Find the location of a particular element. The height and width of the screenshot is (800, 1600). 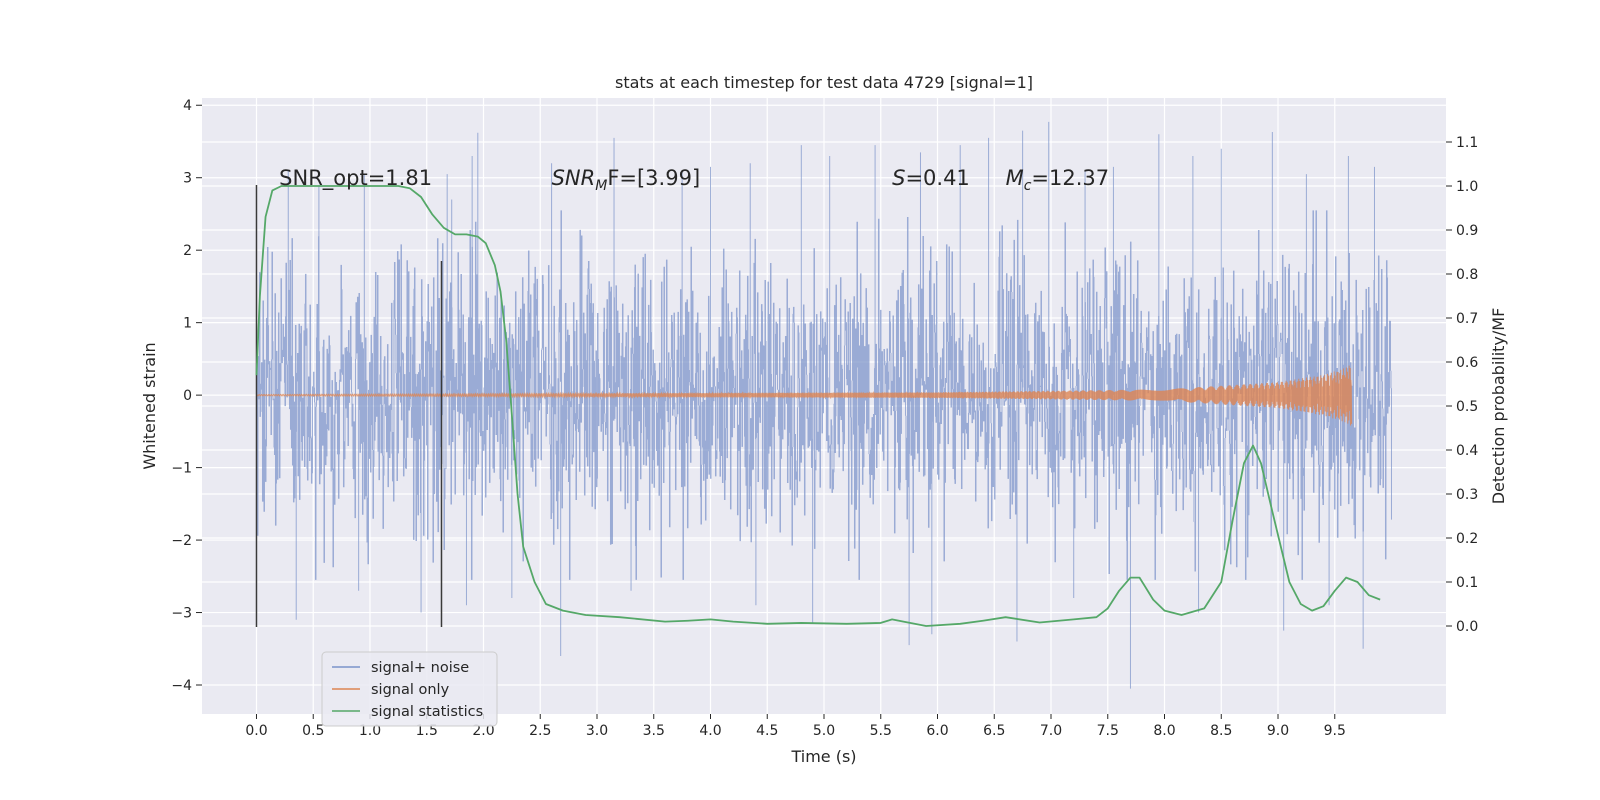

y2-tick-label: 0.7 is located at coordinates (1467, 319).